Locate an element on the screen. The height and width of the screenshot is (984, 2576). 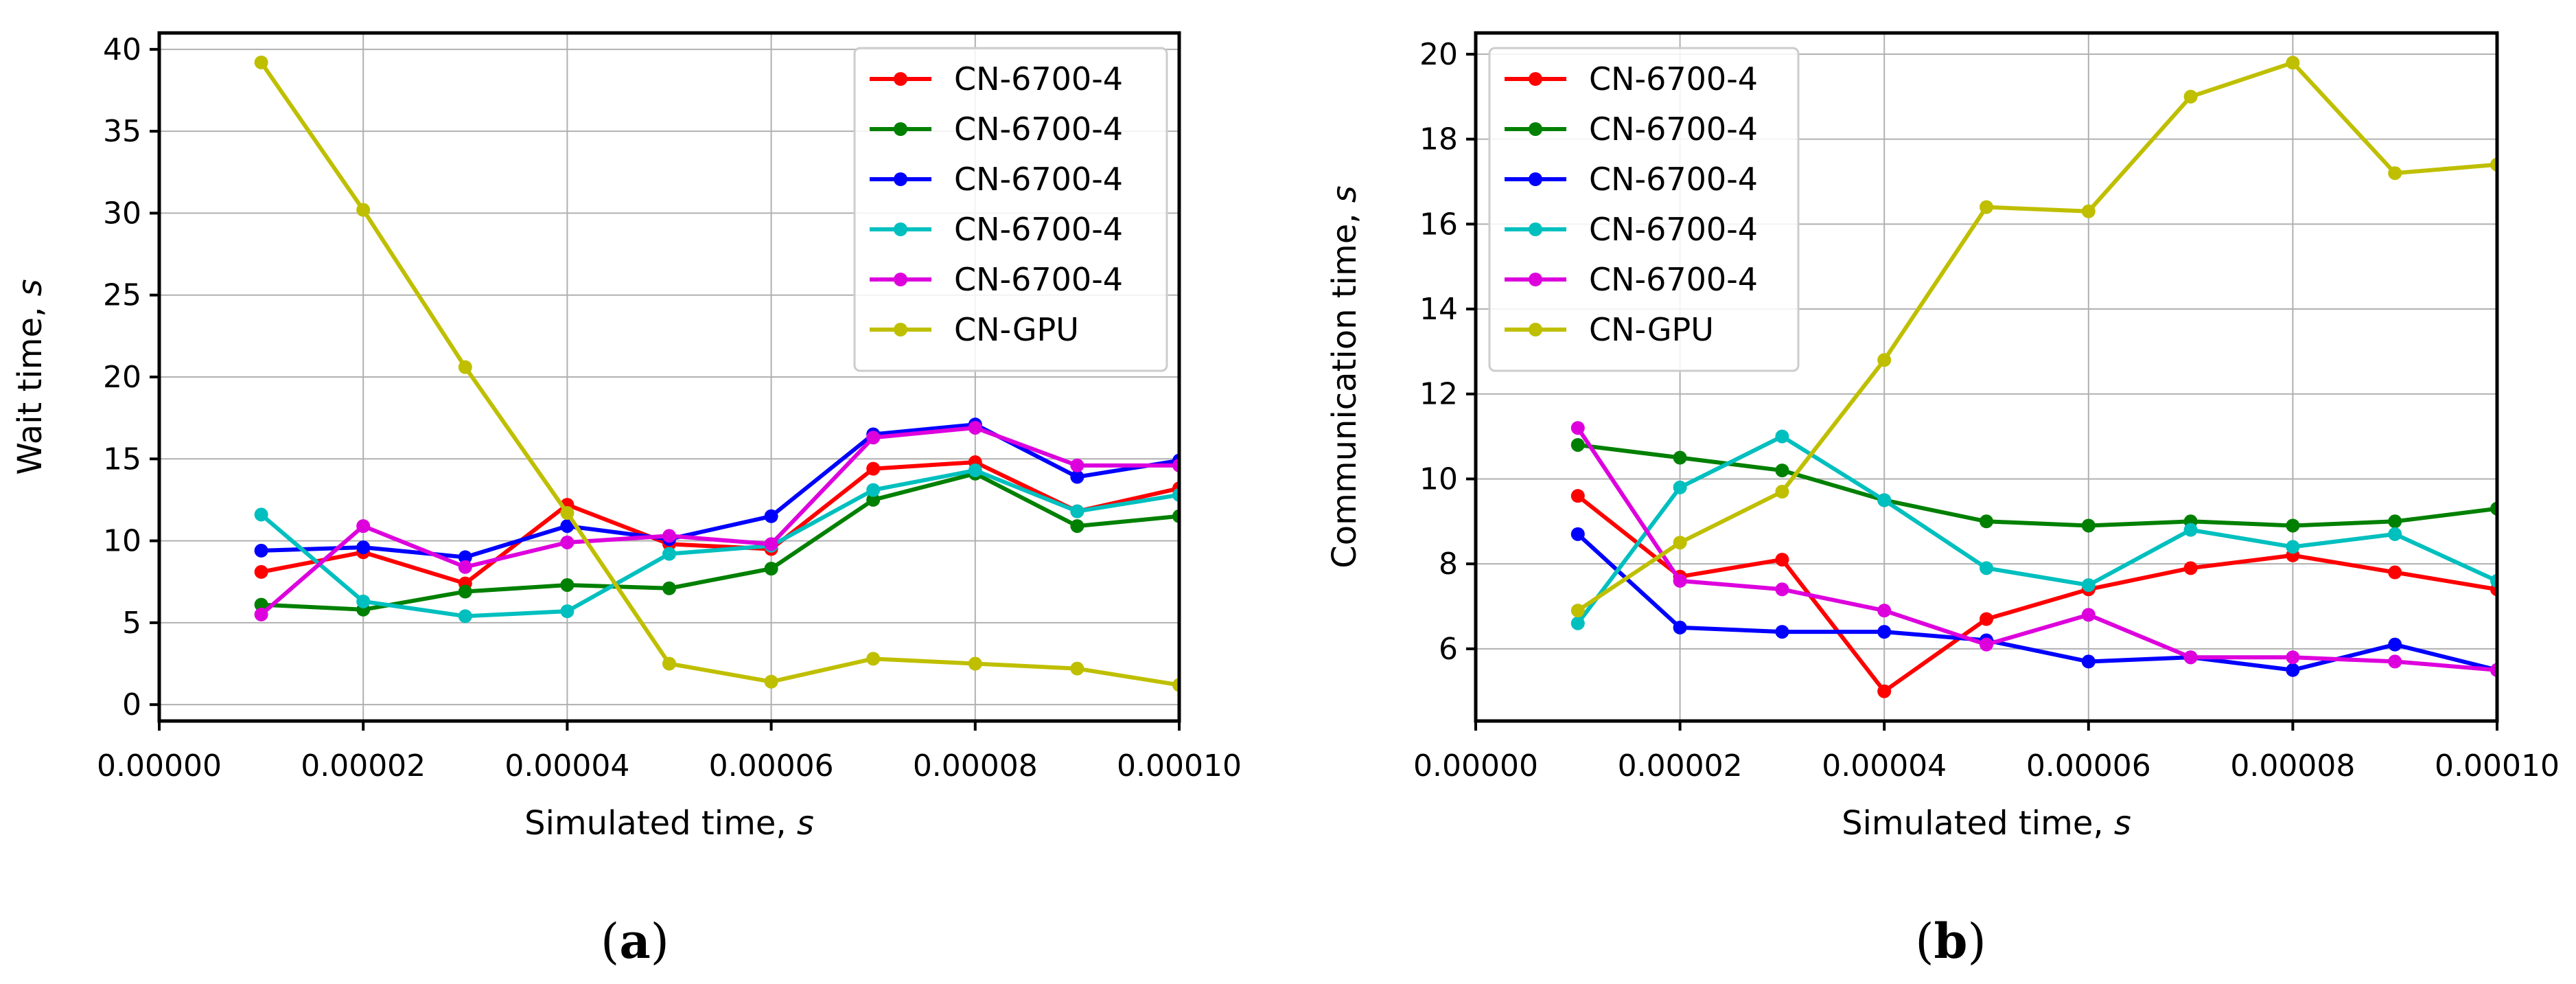
panel-label: (a) is located at coordinates (635, 941).